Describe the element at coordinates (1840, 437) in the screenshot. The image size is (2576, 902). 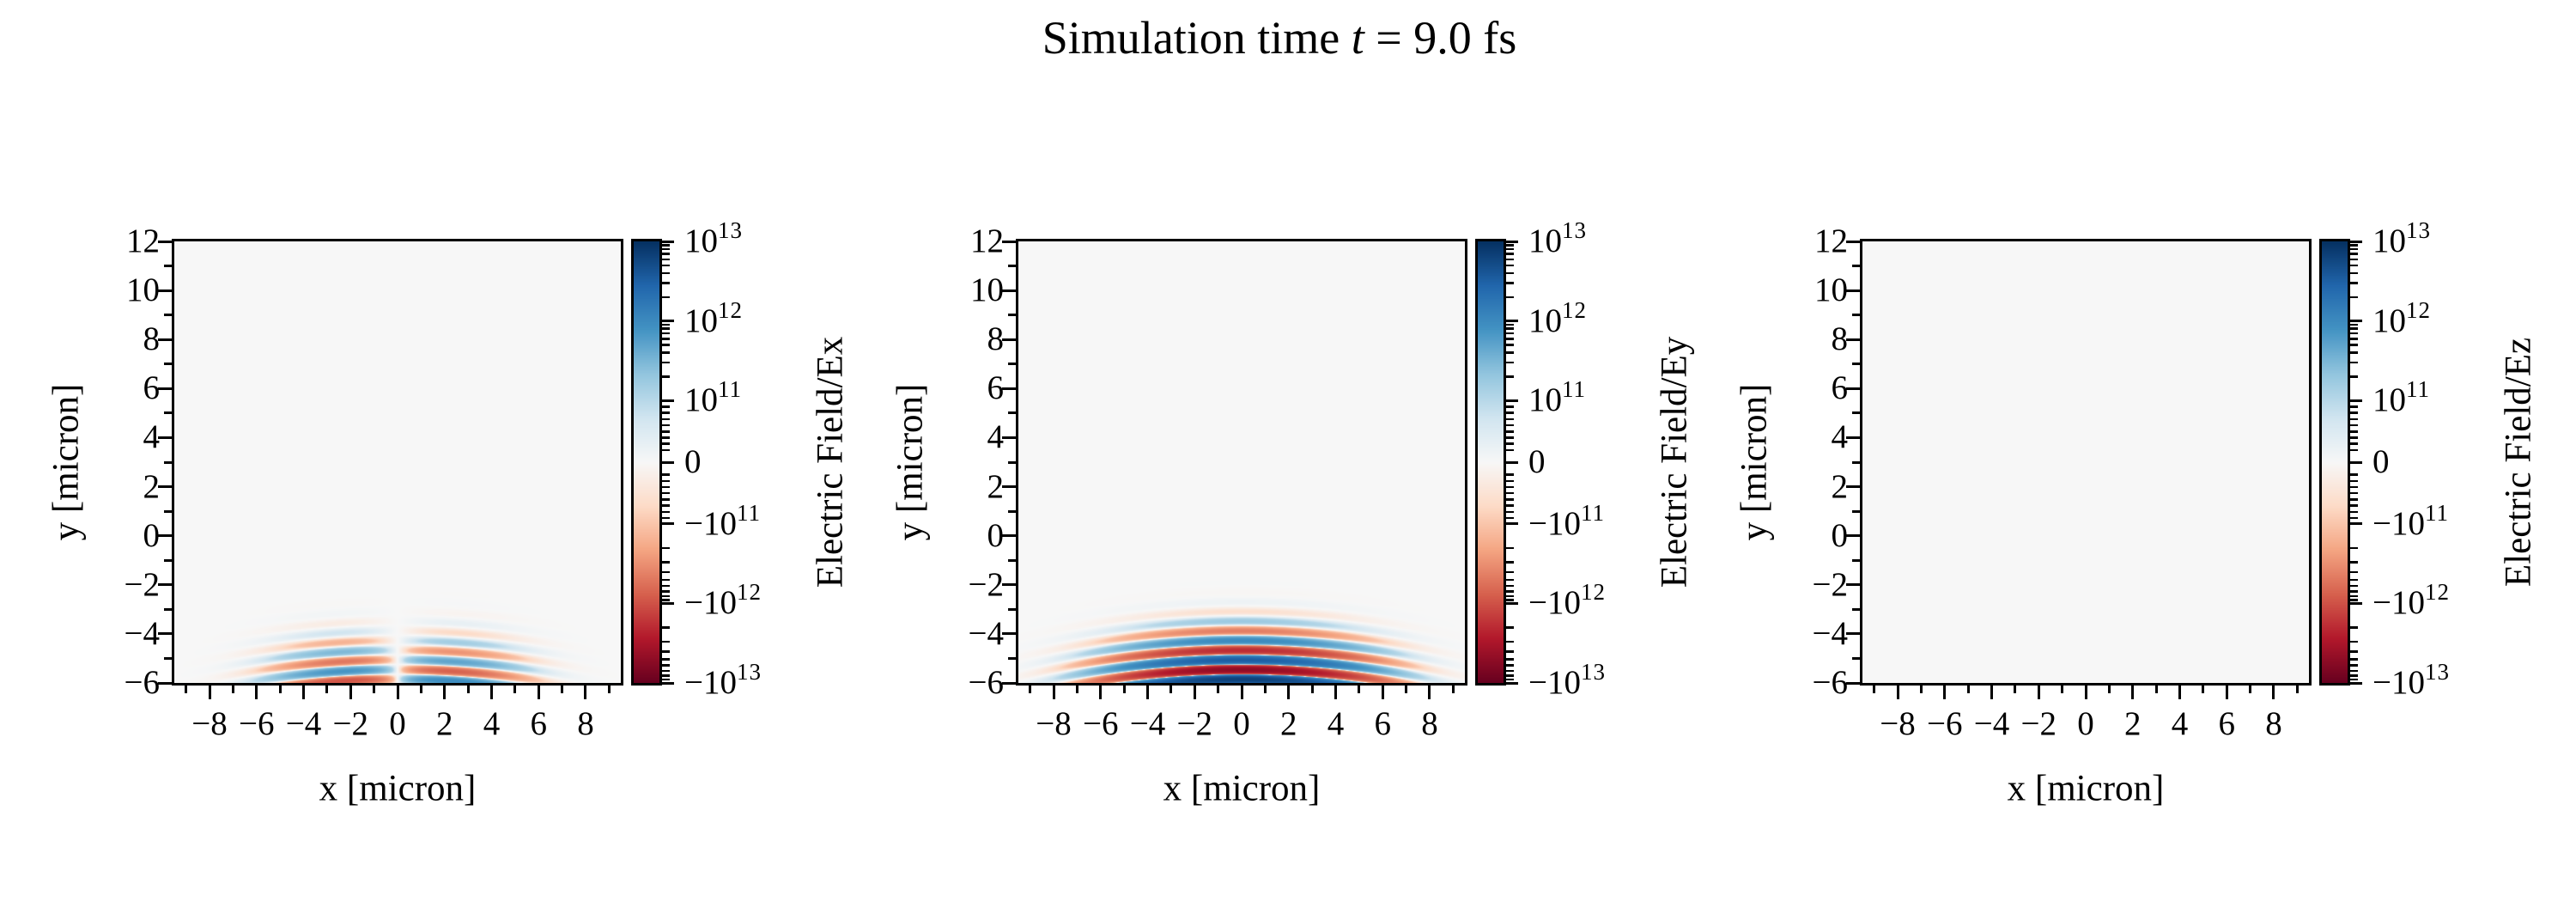
I see `y-tick-label: 4` at that location.